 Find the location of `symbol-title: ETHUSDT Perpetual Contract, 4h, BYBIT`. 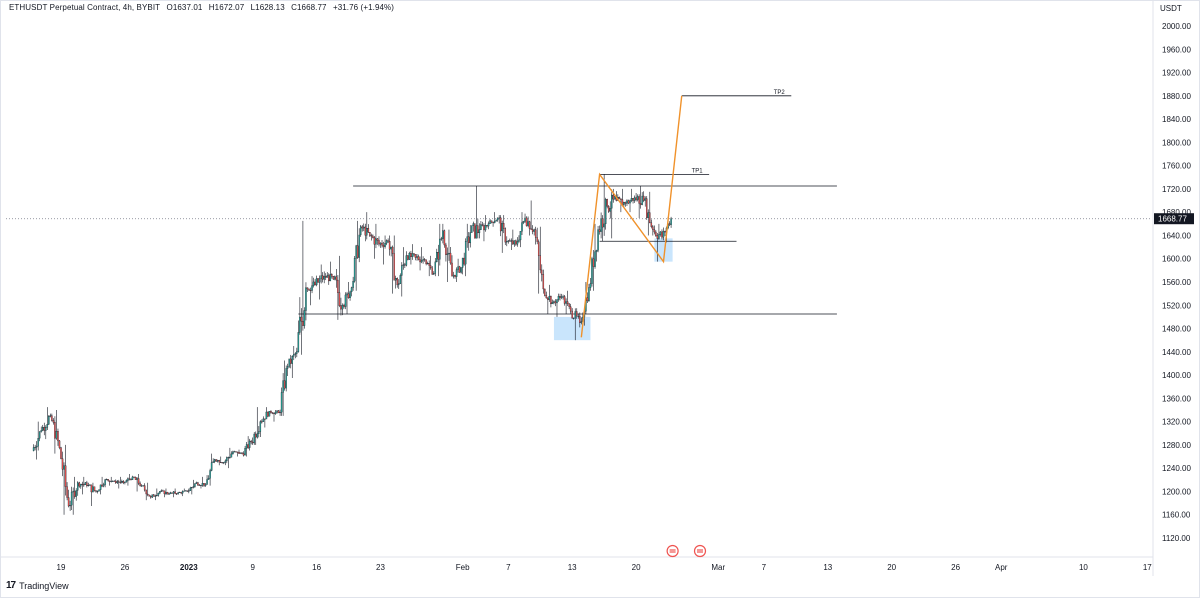

symbol-title: ETHUSDT Perpetual Contract, 4h, BYBIT is located at coordinates (85, 7).